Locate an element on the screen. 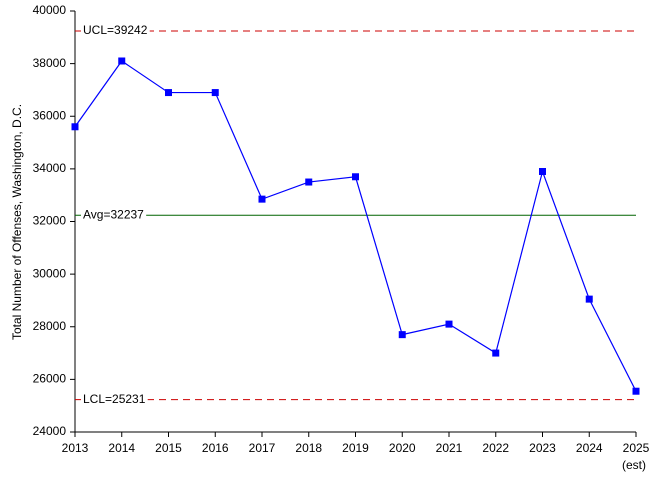 Image resolution: width=656 pixels, height=479 pixels. x-tick-label: 2019 is located at coordinates (355, 448).